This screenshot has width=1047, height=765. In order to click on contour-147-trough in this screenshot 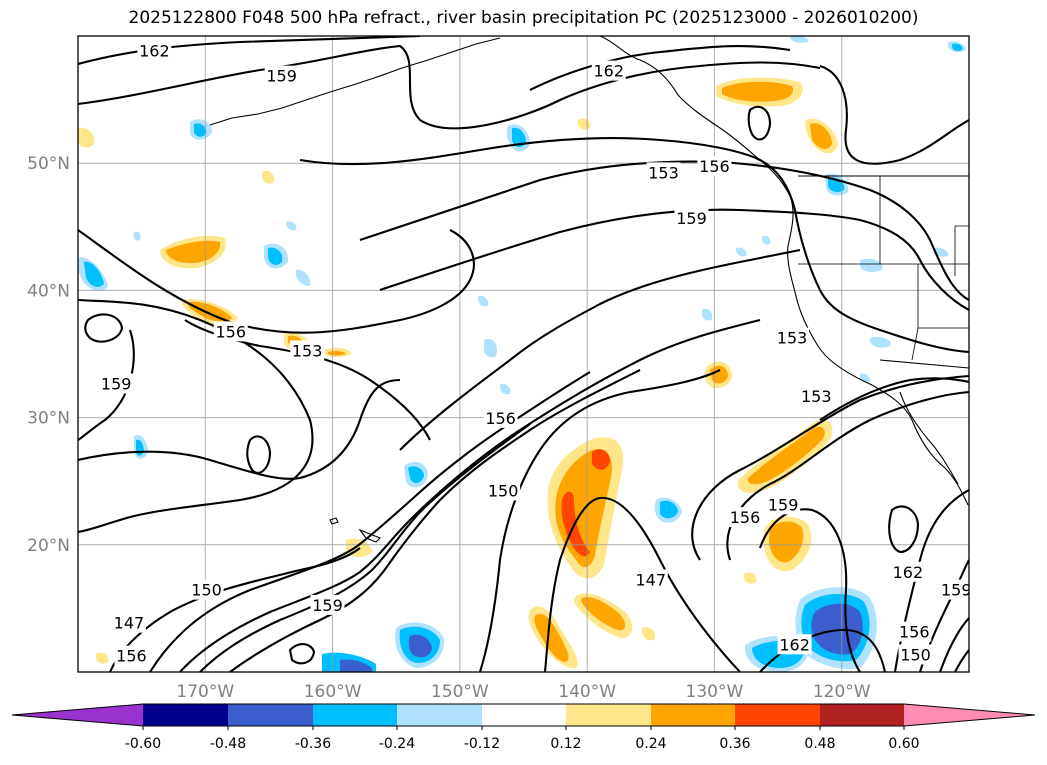, I will do `click(642, 584)`.